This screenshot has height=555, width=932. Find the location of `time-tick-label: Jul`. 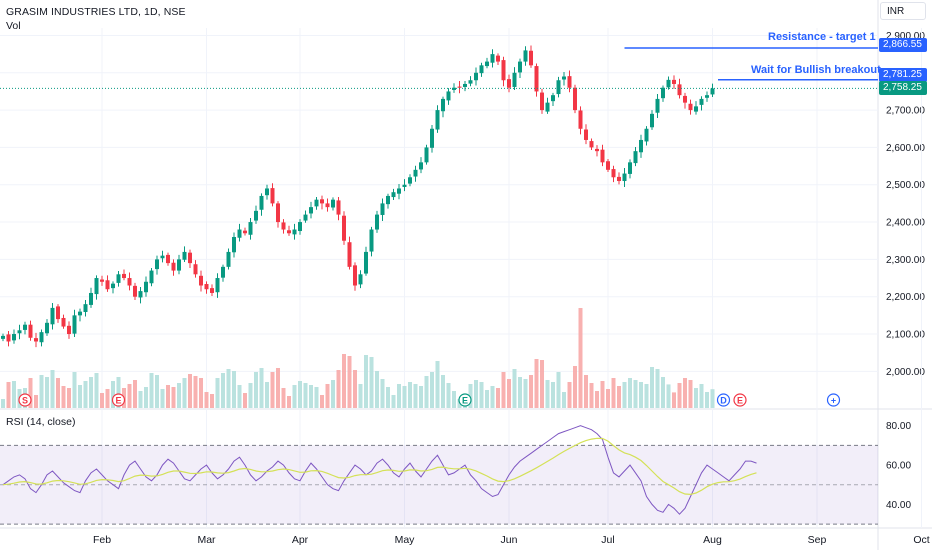

time-tick-label: Jul is located at coordinates (607, 540).